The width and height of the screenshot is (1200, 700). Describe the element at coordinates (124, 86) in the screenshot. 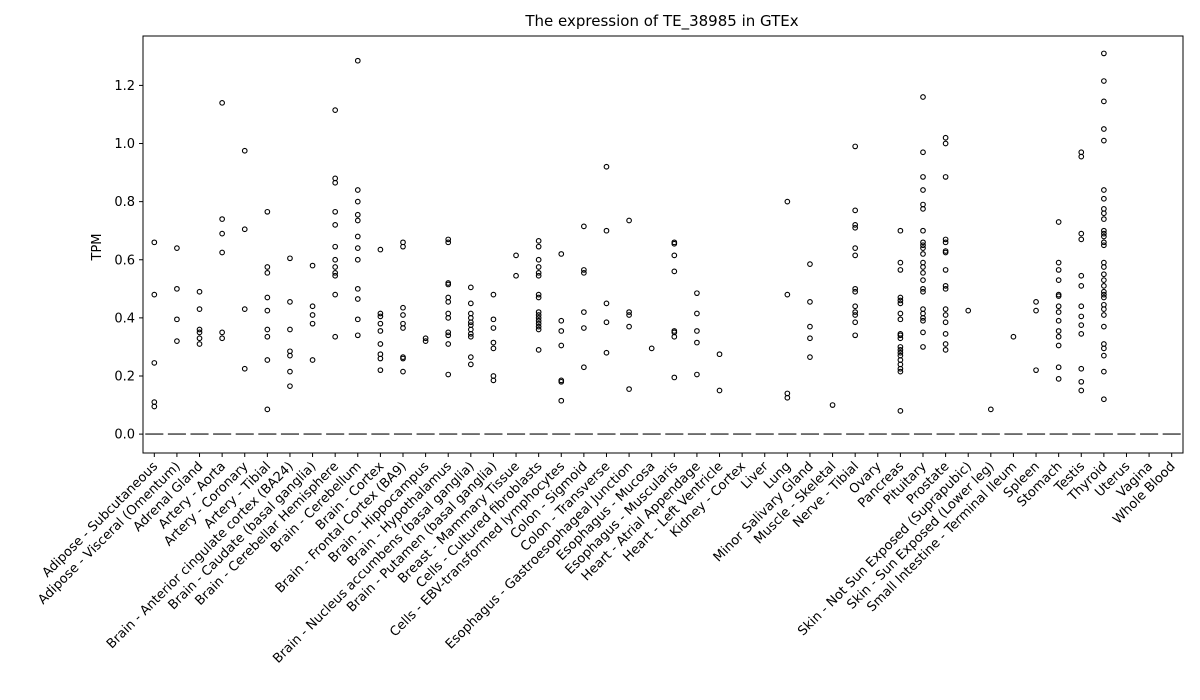

I see `y-tick-label: 1.2` at that location.